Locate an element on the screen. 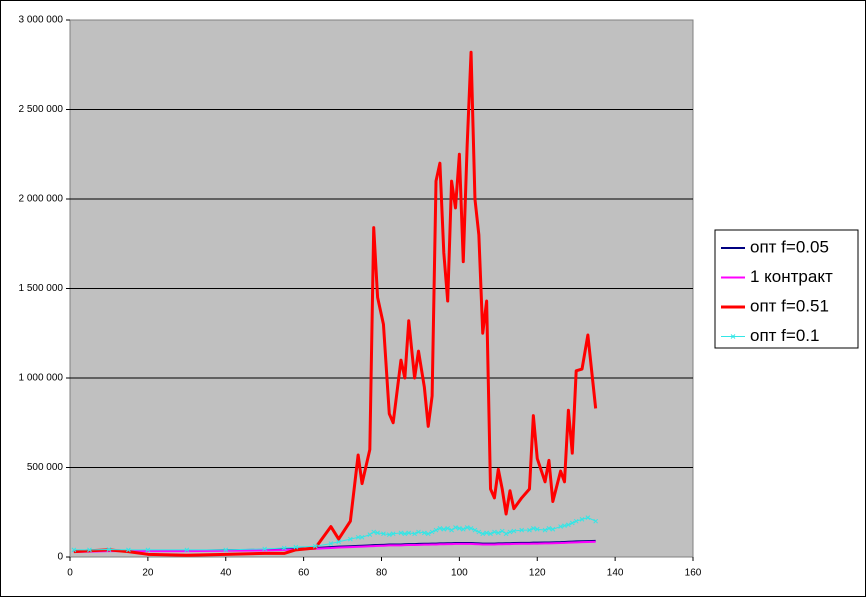 Image resolution: width=867 pixels, height=598 pixels. legend-label: 1 контракт is located at coordinates (791, 276).